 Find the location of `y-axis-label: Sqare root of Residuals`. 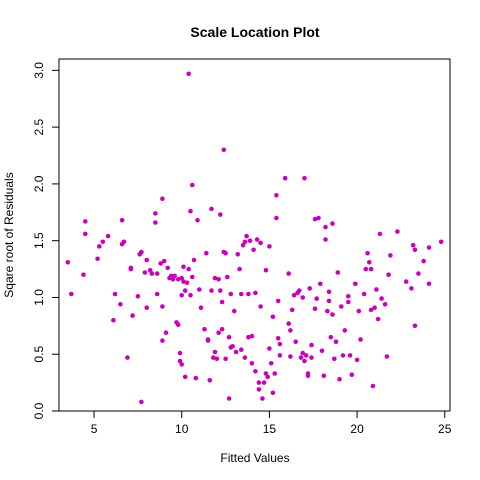

y-axis-label: Sqare root of Residuals is located at coordinates (9, 234).